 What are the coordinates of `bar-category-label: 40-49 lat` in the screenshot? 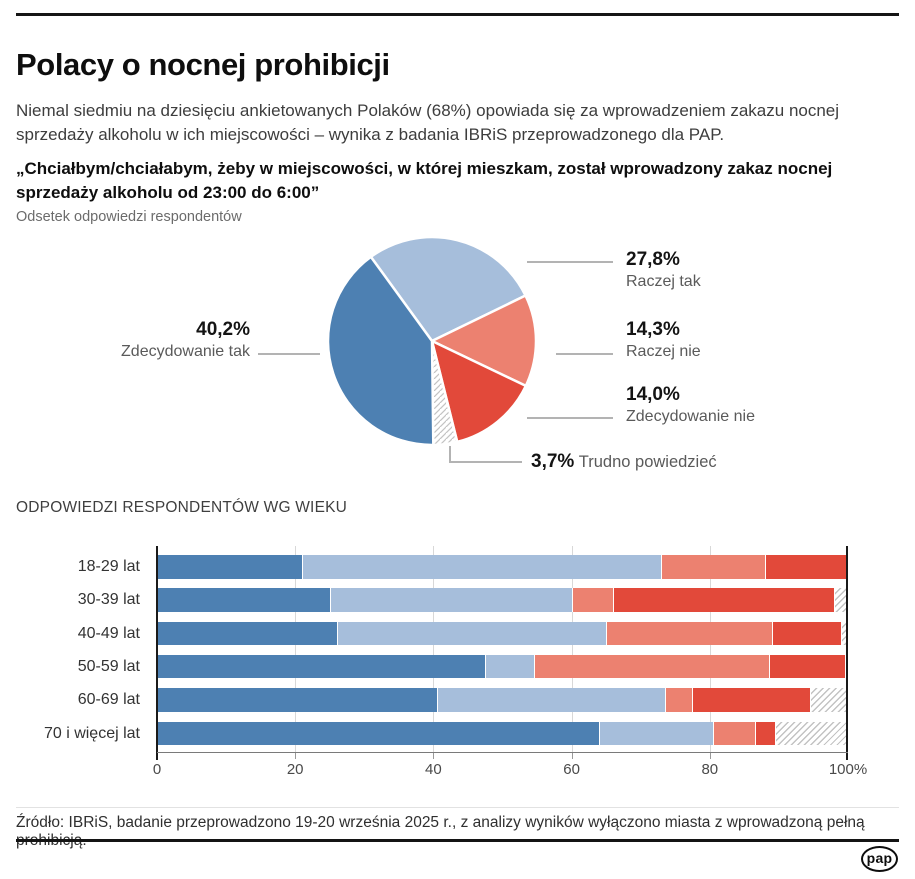 It's located at (108, 633).